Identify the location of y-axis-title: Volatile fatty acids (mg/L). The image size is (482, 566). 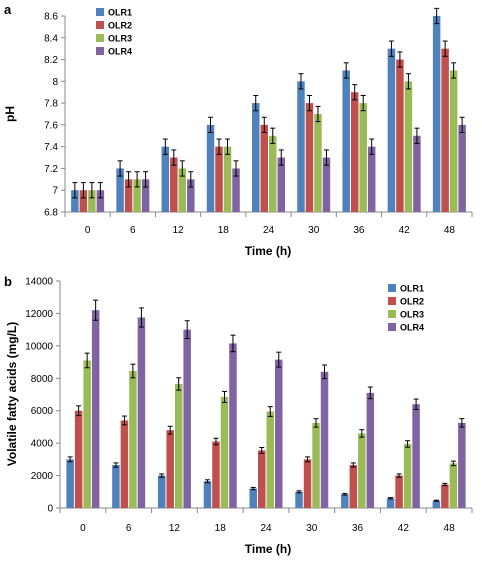
(12, 394).